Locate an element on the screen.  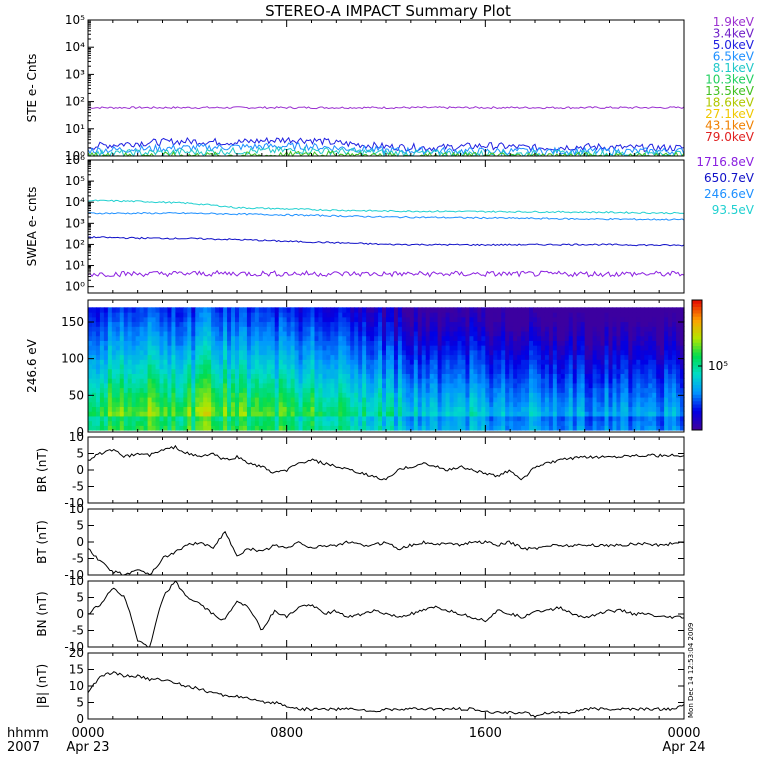
y-axis-label: BR (nT) is located at coordinates (42, 470).